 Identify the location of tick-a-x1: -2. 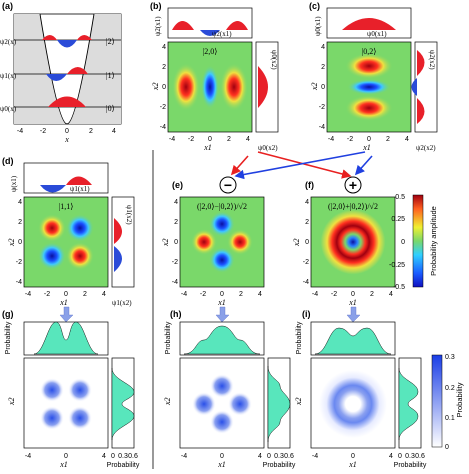
(43, 131).